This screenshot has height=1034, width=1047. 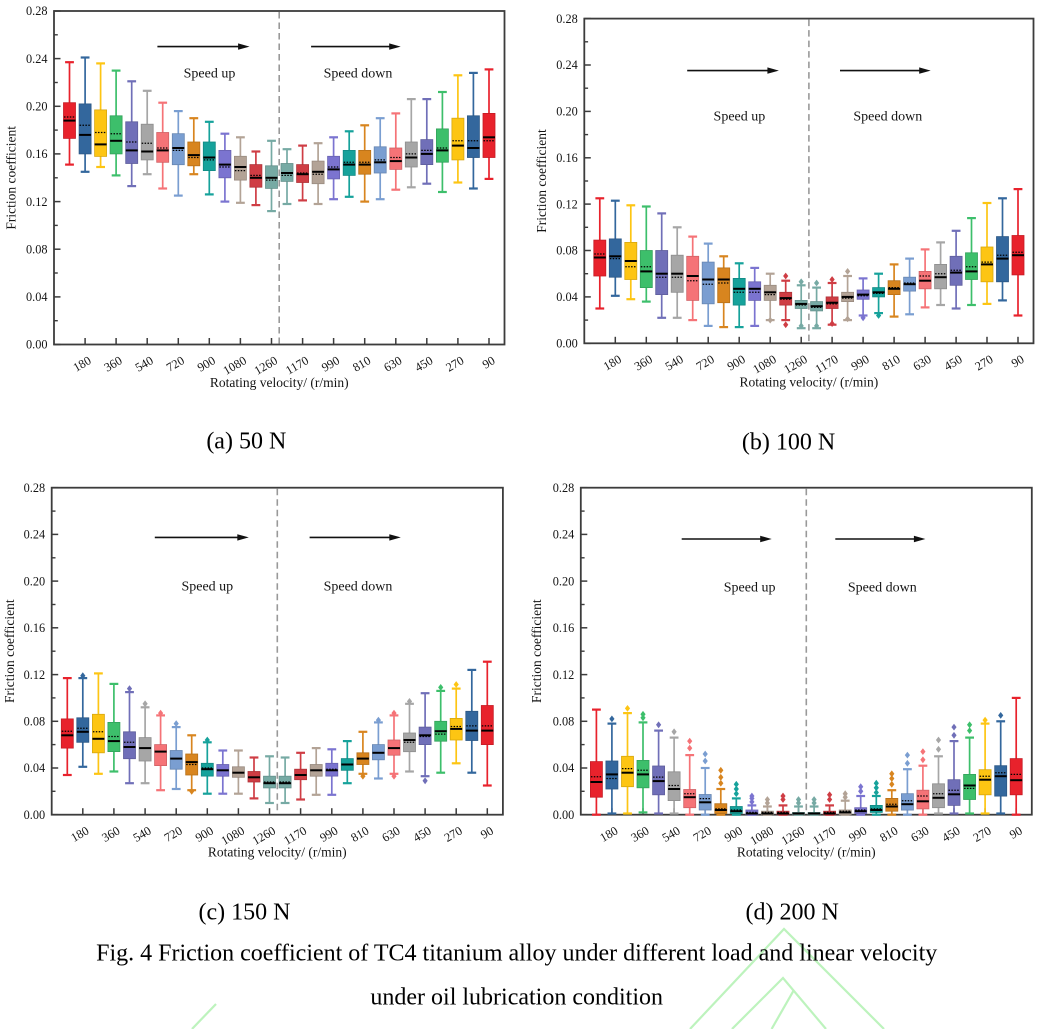 What do you see at coordinates (788, 443) in the screenshot?
I see `svg-text: (b) 100 N` at bounding box center [788, 443].